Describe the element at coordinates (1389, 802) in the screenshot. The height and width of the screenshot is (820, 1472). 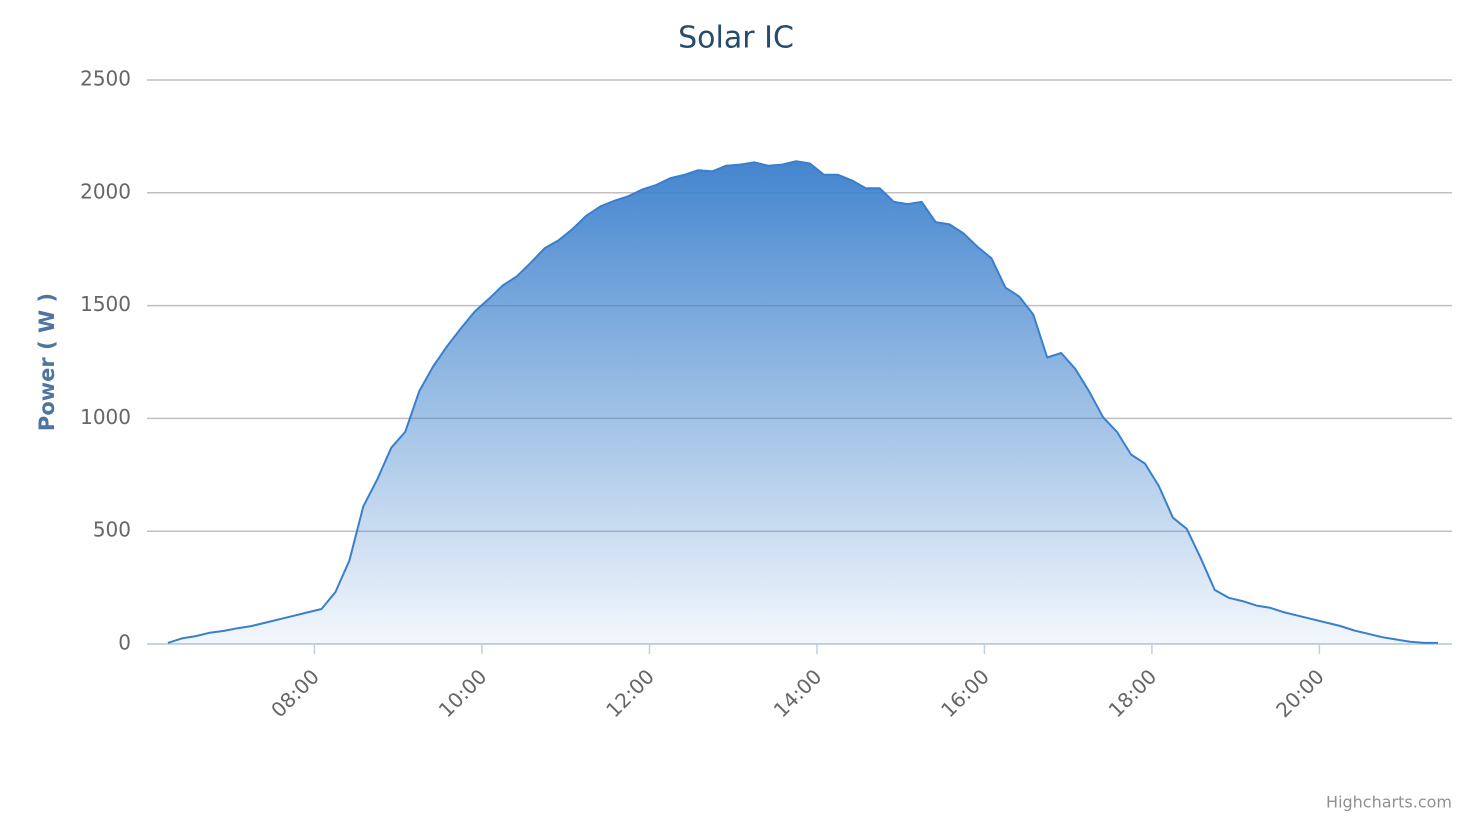
I see `credits: Highcharts.com` at that location.